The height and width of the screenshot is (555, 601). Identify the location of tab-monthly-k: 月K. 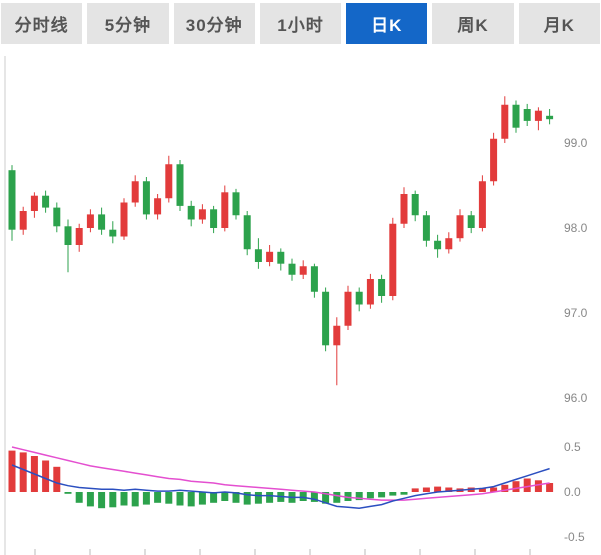
(559, 23).